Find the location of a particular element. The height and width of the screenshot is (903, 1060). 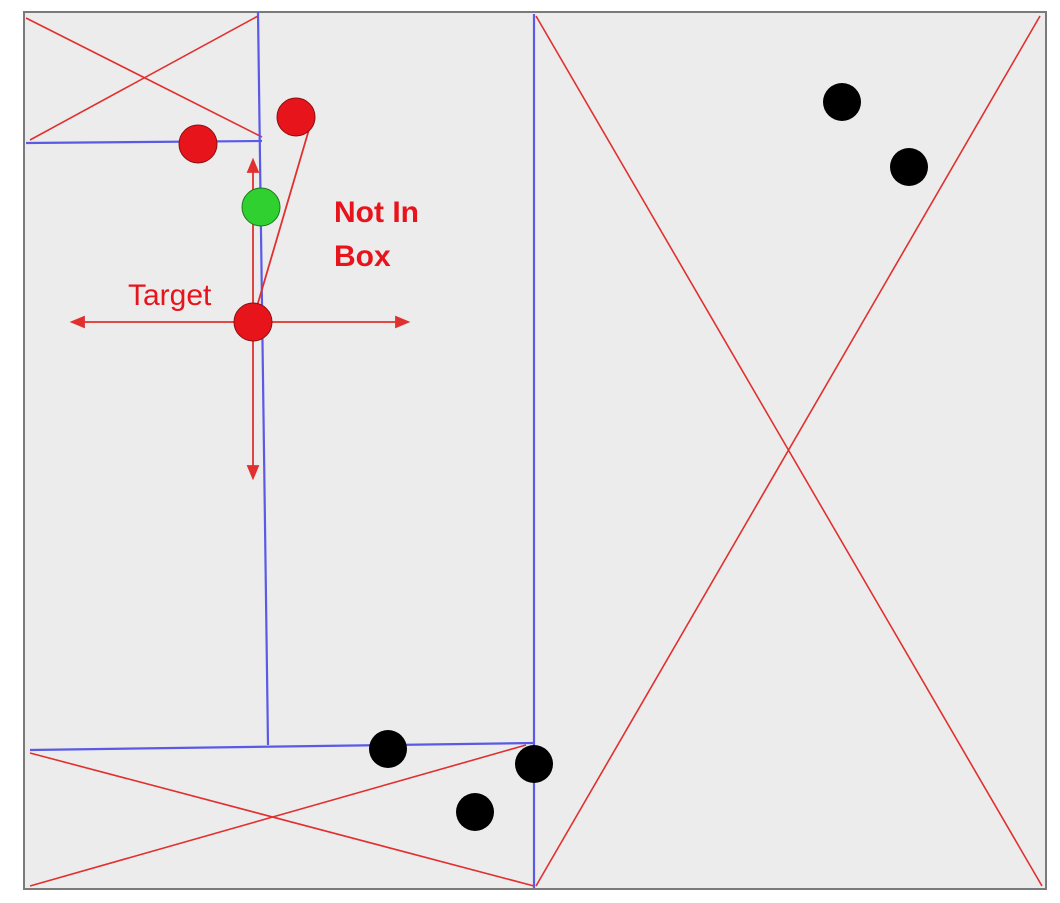

nearest-neighbor-point is located at coordinates (261, 207).